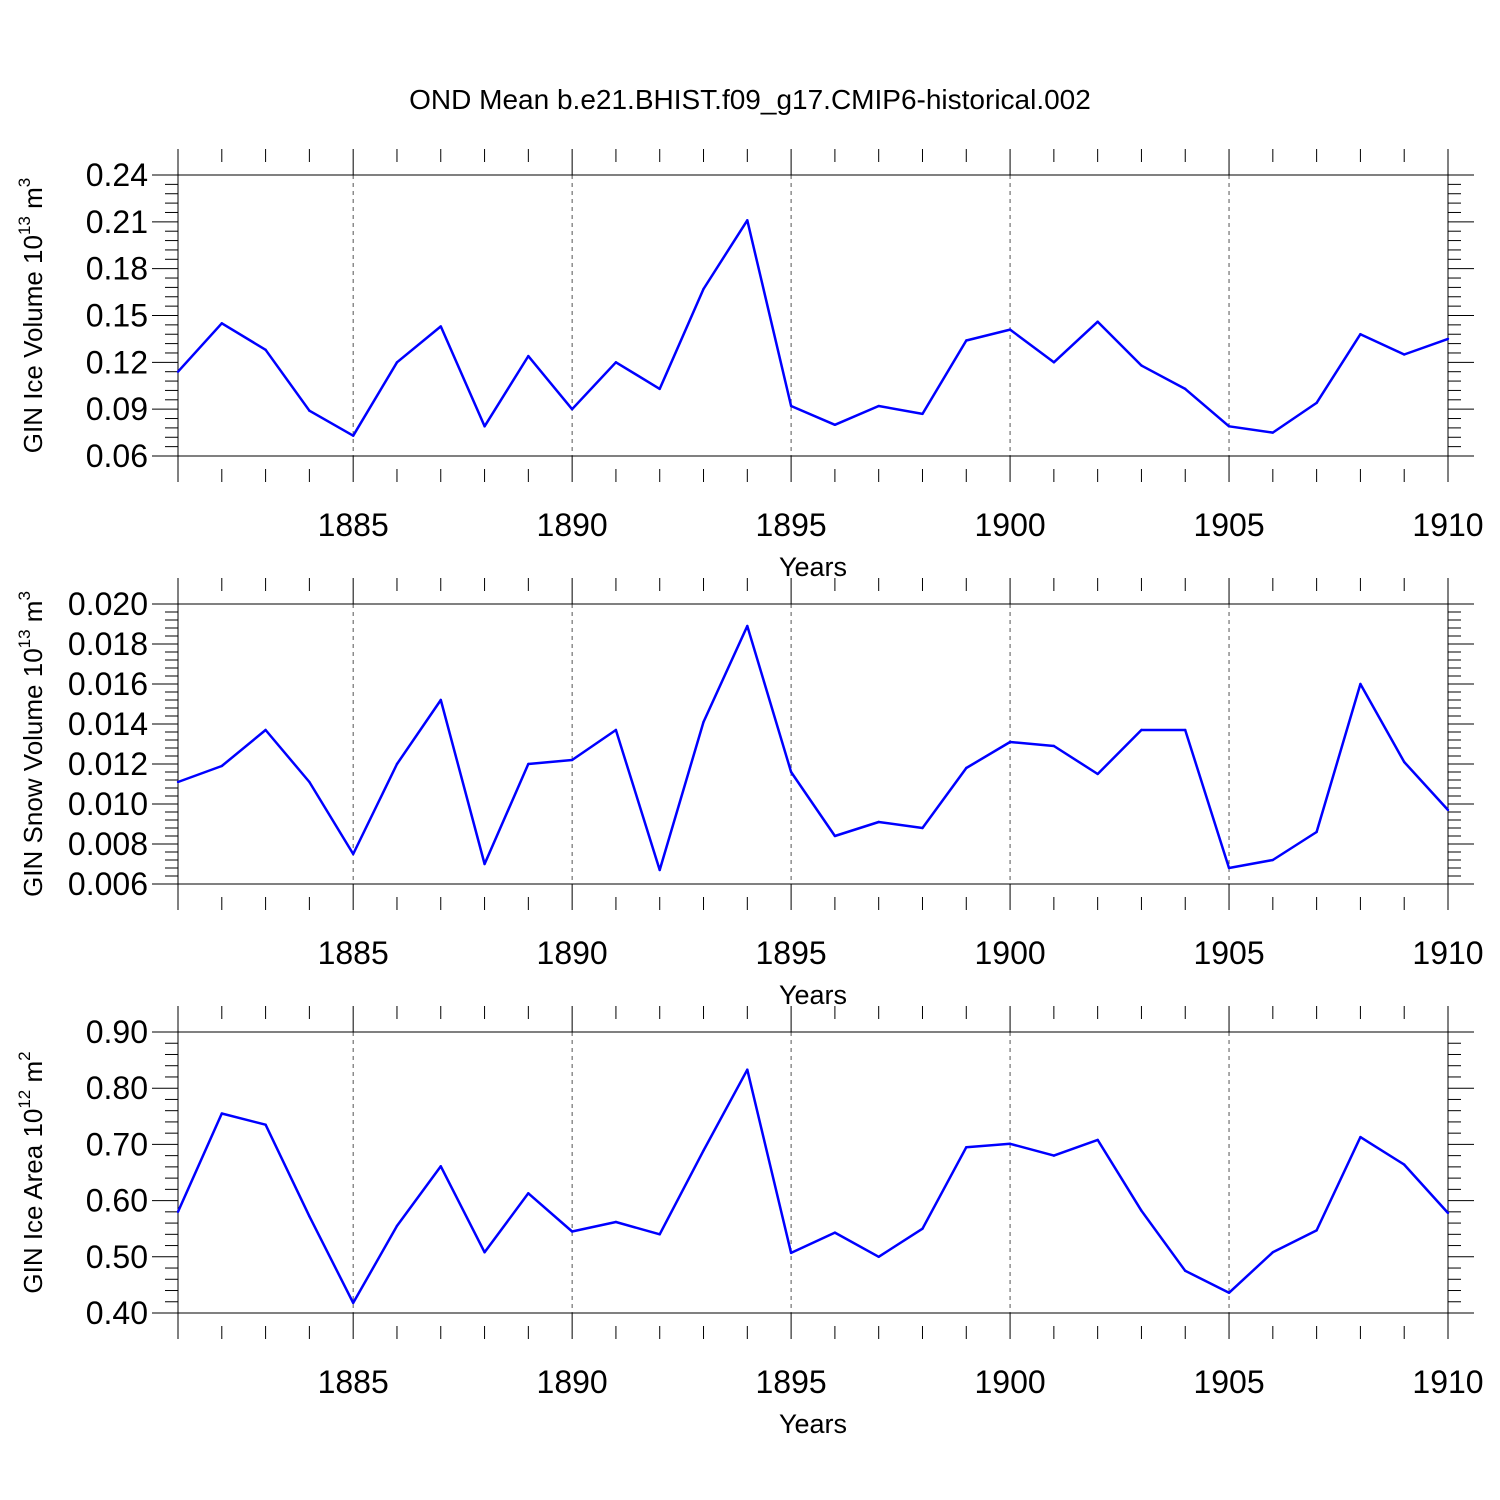 The image size is (1500, 1500). I want to click on y-axis-label: GIN Ice Volume 1013 m3, so click(31, 316).